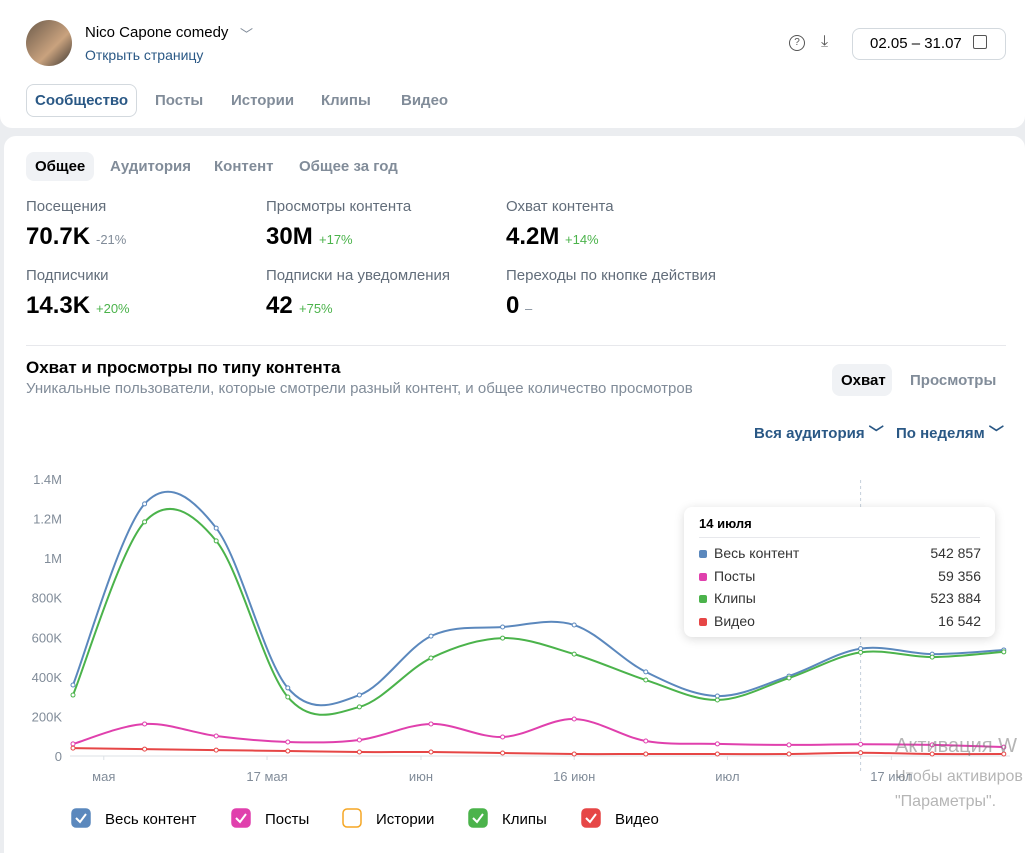 This screenshot has width=1025, height=853. What do you see at coordinates (839, 537) in the screenshot?
I see `tooltip-divider` at bounding box center [839, 537].